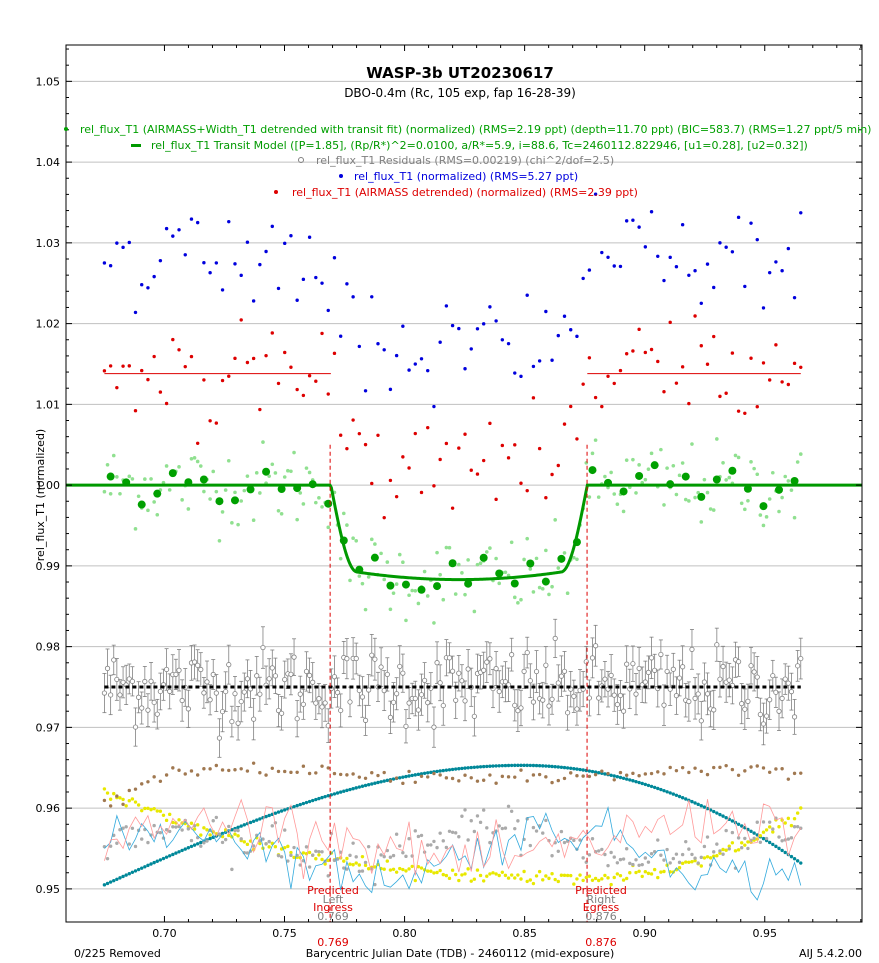 The width and height of the screenshot is (879, 963). What do you see at coordinates (48, 727) in the screenshot?
I see `y-tick-label: 0.97` at bounding box center [48, 727].